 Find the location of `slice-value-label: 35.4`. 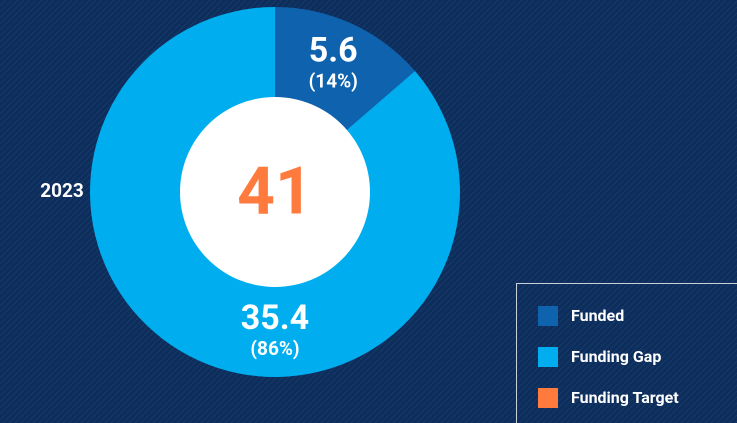

slice-value-label: 35.4 is located at coordinates (275, 318).